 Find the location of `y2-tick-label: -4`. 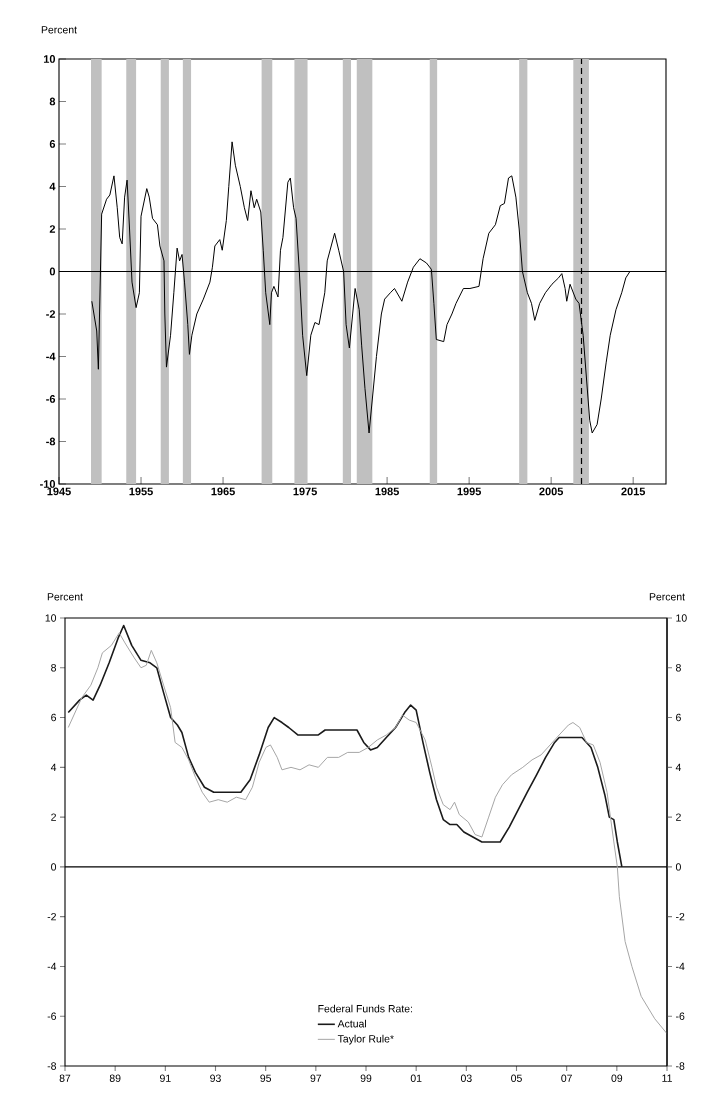

y2-tick-label: -4 is located at coordinates (680, 966).